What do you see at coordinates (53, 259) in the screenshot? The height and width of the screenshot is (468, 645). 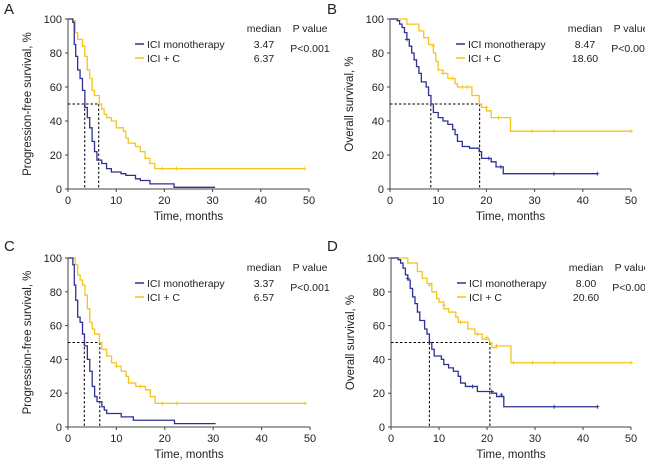 I see `y-tick-label: 100` at bounding box center [53, 259].